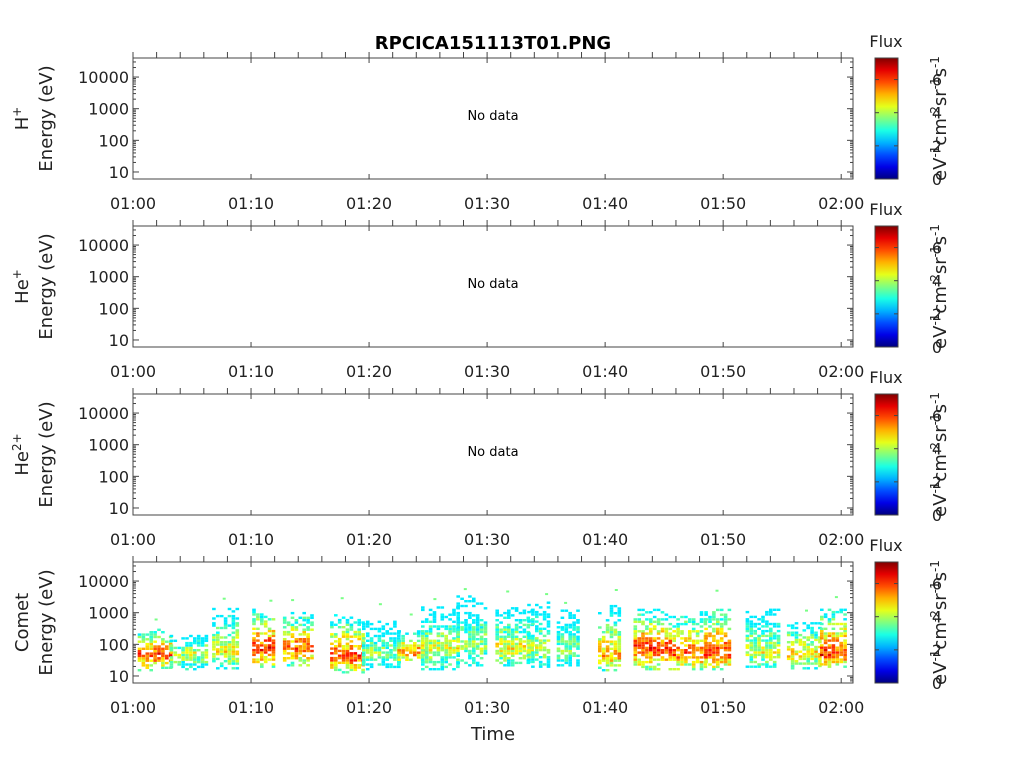 This screenshot has height=768, width=1024. What do you see at coordinates (113, 140) in the screenshot?
I see `y-tick-label: 100` at bounding box center [113, 140].